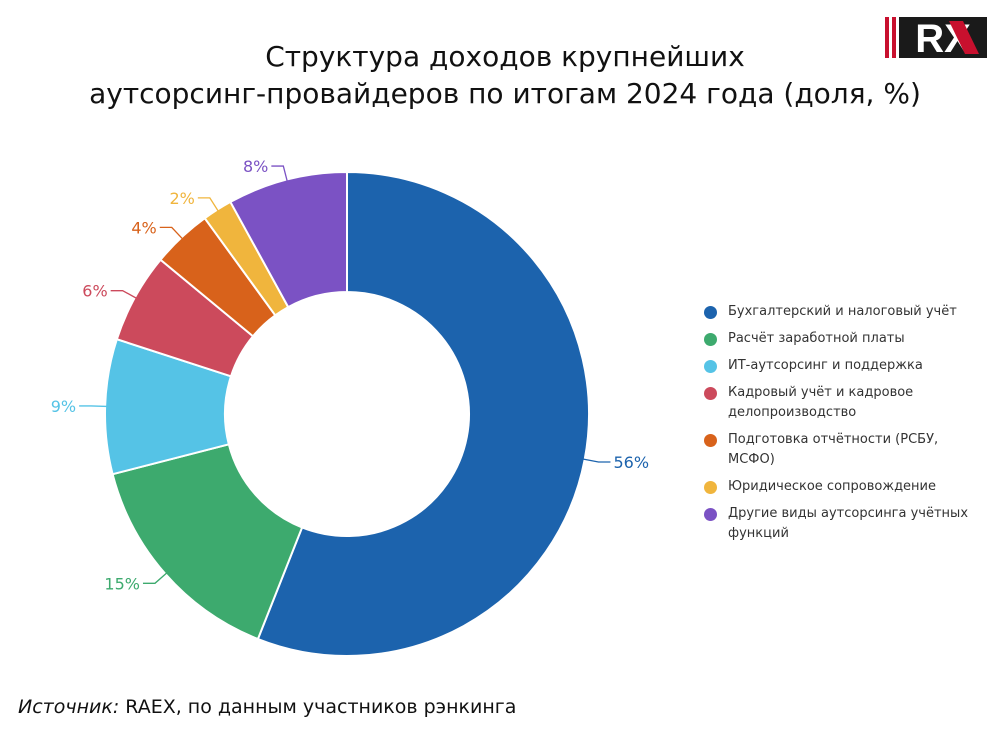  I want to click on source-text: RAEX, по данным участников рэнкинга, so click(318, 707).